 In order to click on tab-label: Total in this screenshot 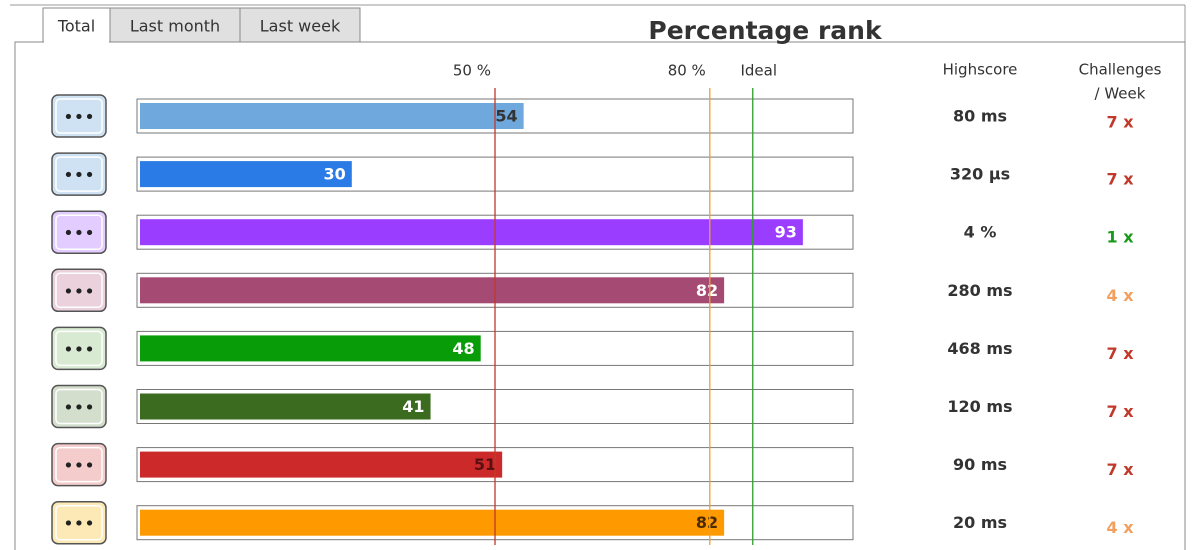, I will do `click(76, 26)`.